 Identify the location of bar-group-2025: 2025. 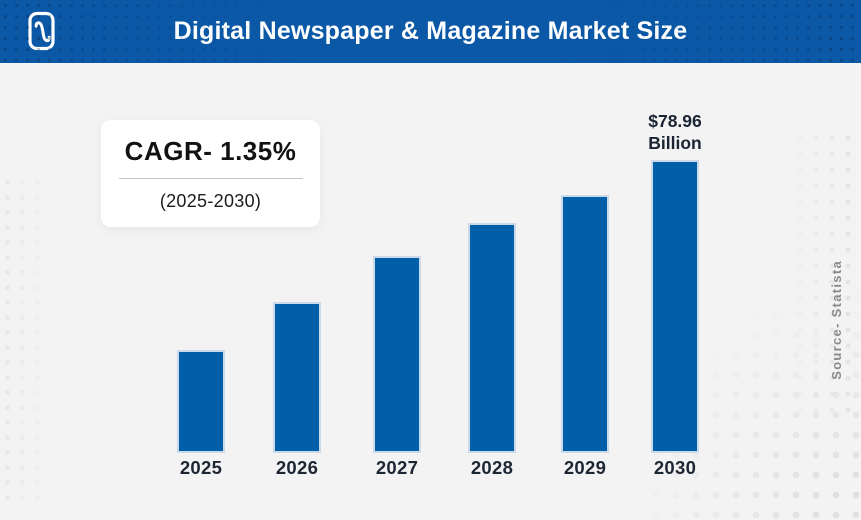
(201, 414).